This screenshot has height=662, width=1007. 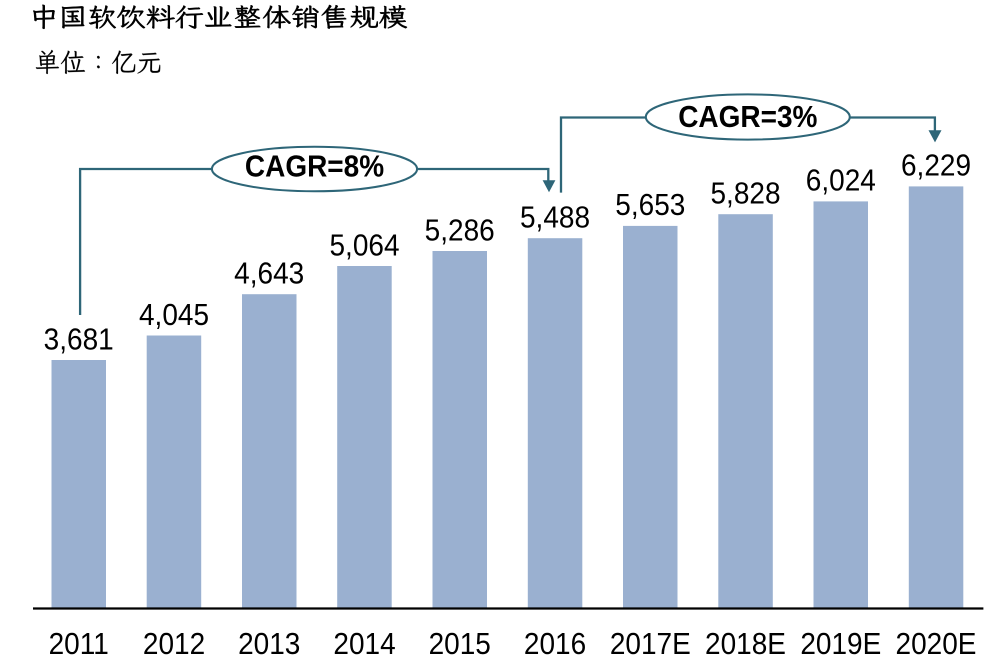 I want to click on svg-text: 2020E, so click(x=936, y=644).